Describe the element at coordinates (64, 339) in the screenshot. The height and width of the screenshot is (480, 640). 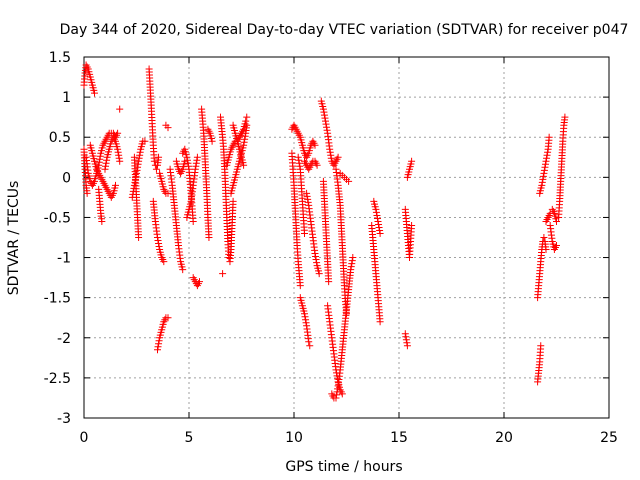
I see `y-tick-label: -2` at that location.